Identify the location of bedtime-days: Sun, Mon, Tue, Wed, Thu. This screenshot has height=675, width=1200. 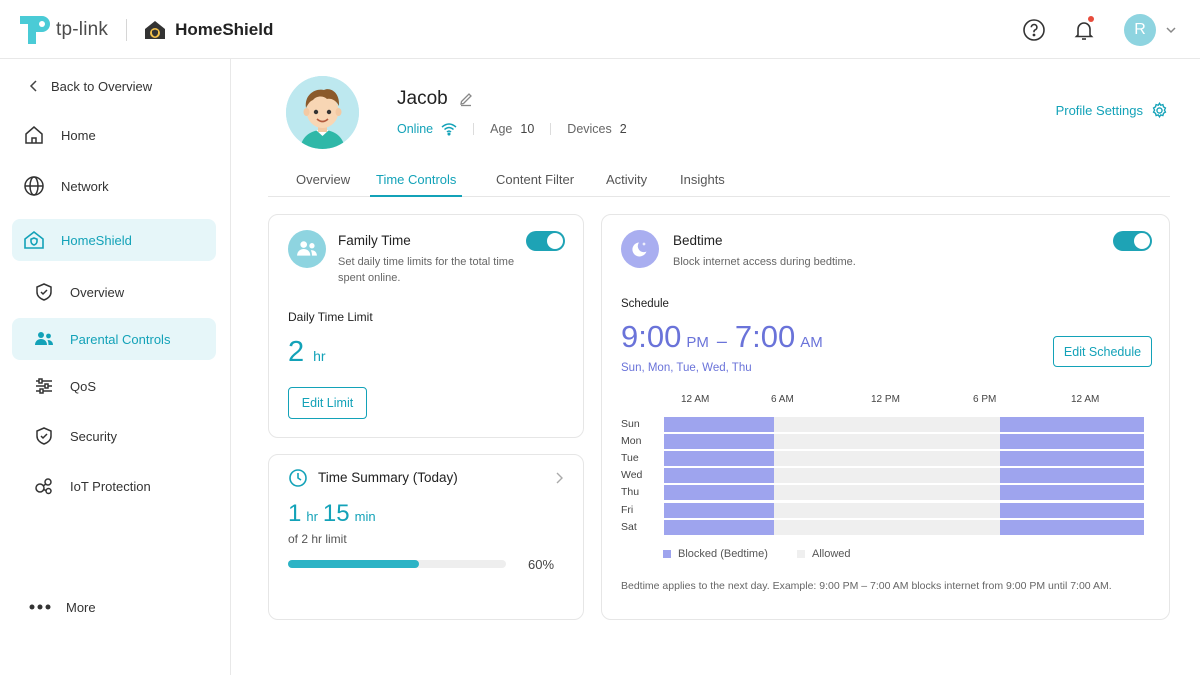
(686, 368).